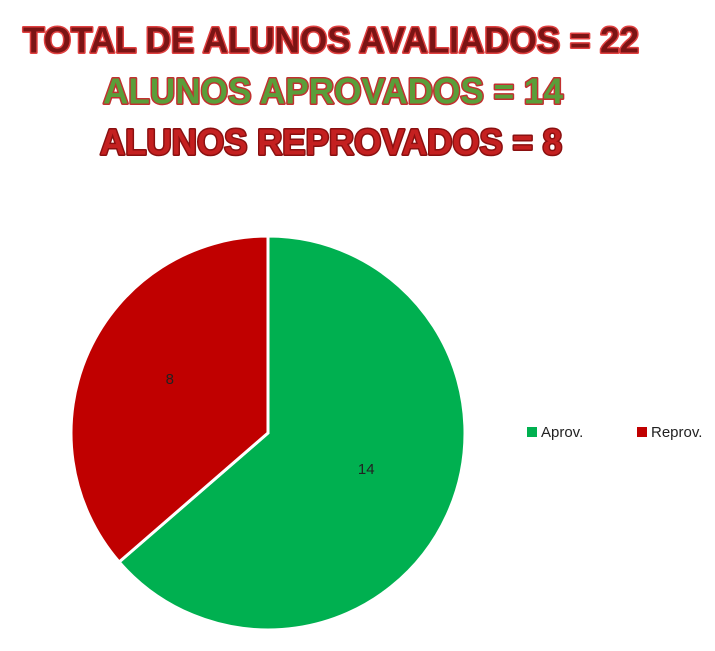 This screenshot has height=651, width=715. What do you see at coordinates (333, 91) in the screenshot?
I see `chart-title: ALUNOS APROVADOS = 14` at bounding box center [333, 91].